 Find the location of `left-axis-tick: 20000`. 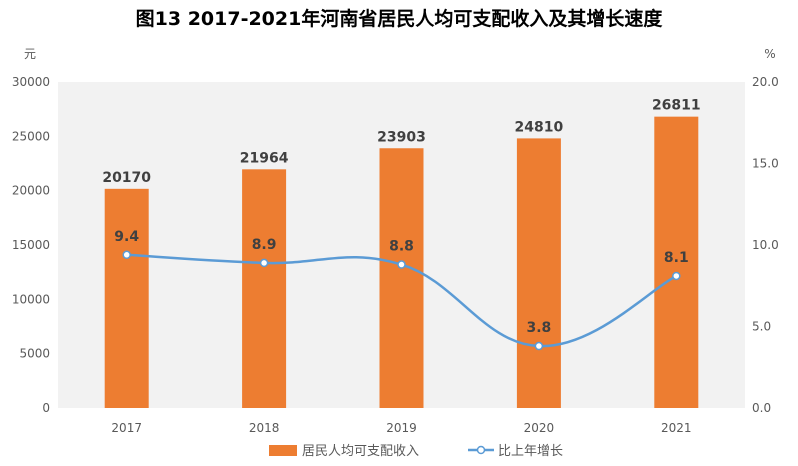

left-axis-tick: 20000 is located at coordinates (31, 191).